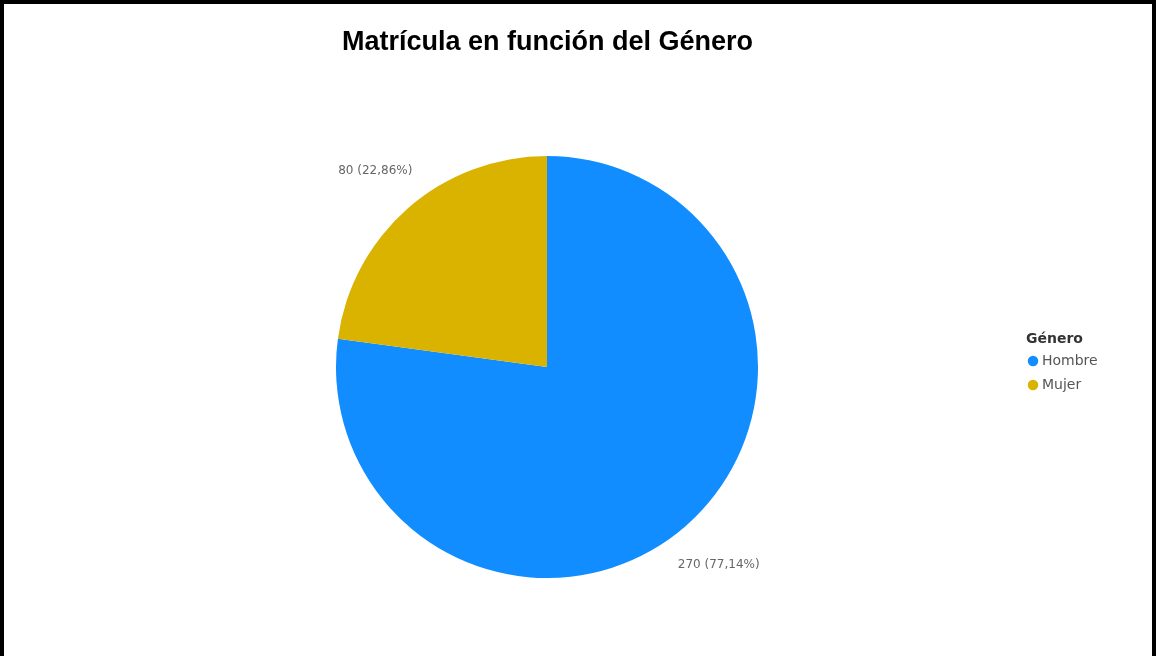 The image size is (1156, 660). Describe the element at coordinates (1062, 384) in the screenshot. I see `legend-label: Mujer` at that location.